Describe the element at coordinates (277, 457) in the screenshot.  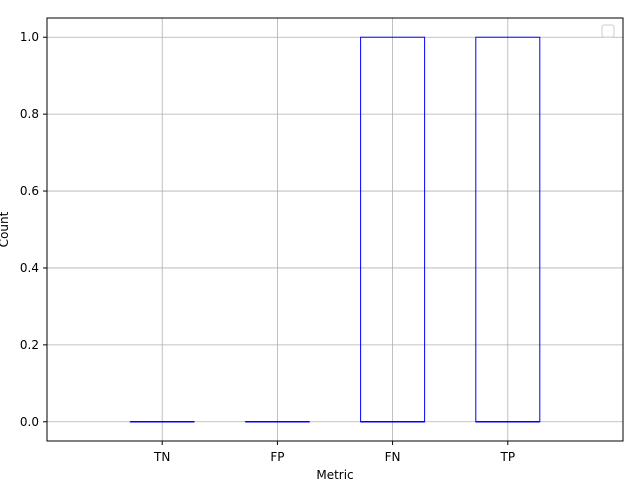
I see `x-tick-label: FP` at that location.